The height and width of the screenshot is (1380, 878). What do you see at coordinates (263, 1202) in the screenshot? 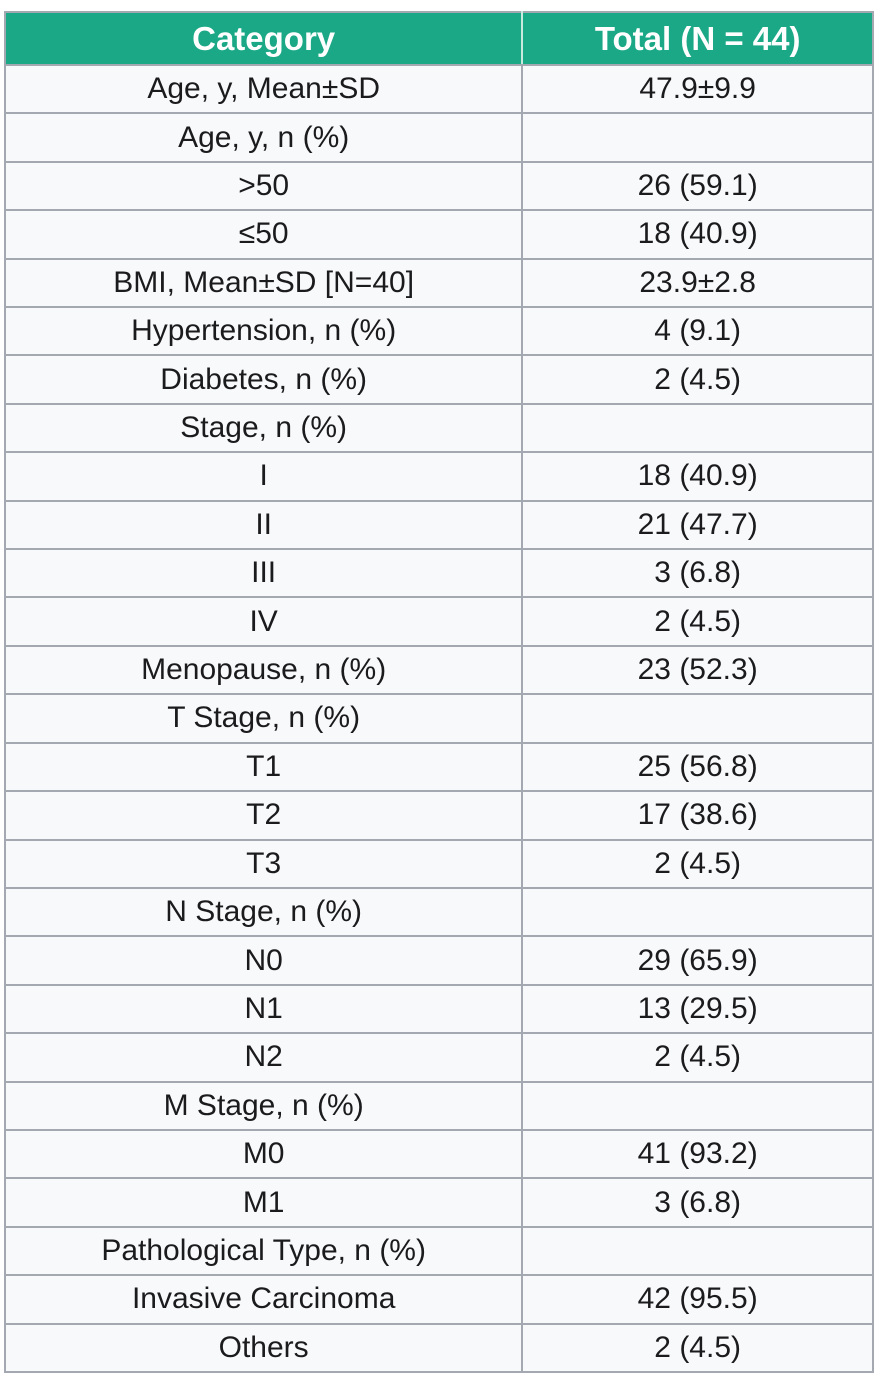
I see `category-cell: M1` at bounding box center [263, 1202].